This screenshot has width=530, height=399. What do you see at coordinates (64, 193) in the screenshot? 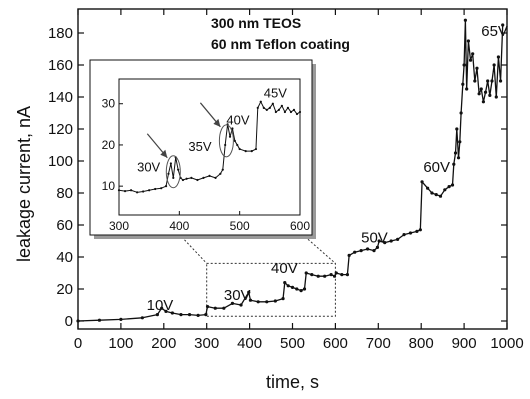
I see `main-y-tick-label: 80` at bounding box center [64, 193].